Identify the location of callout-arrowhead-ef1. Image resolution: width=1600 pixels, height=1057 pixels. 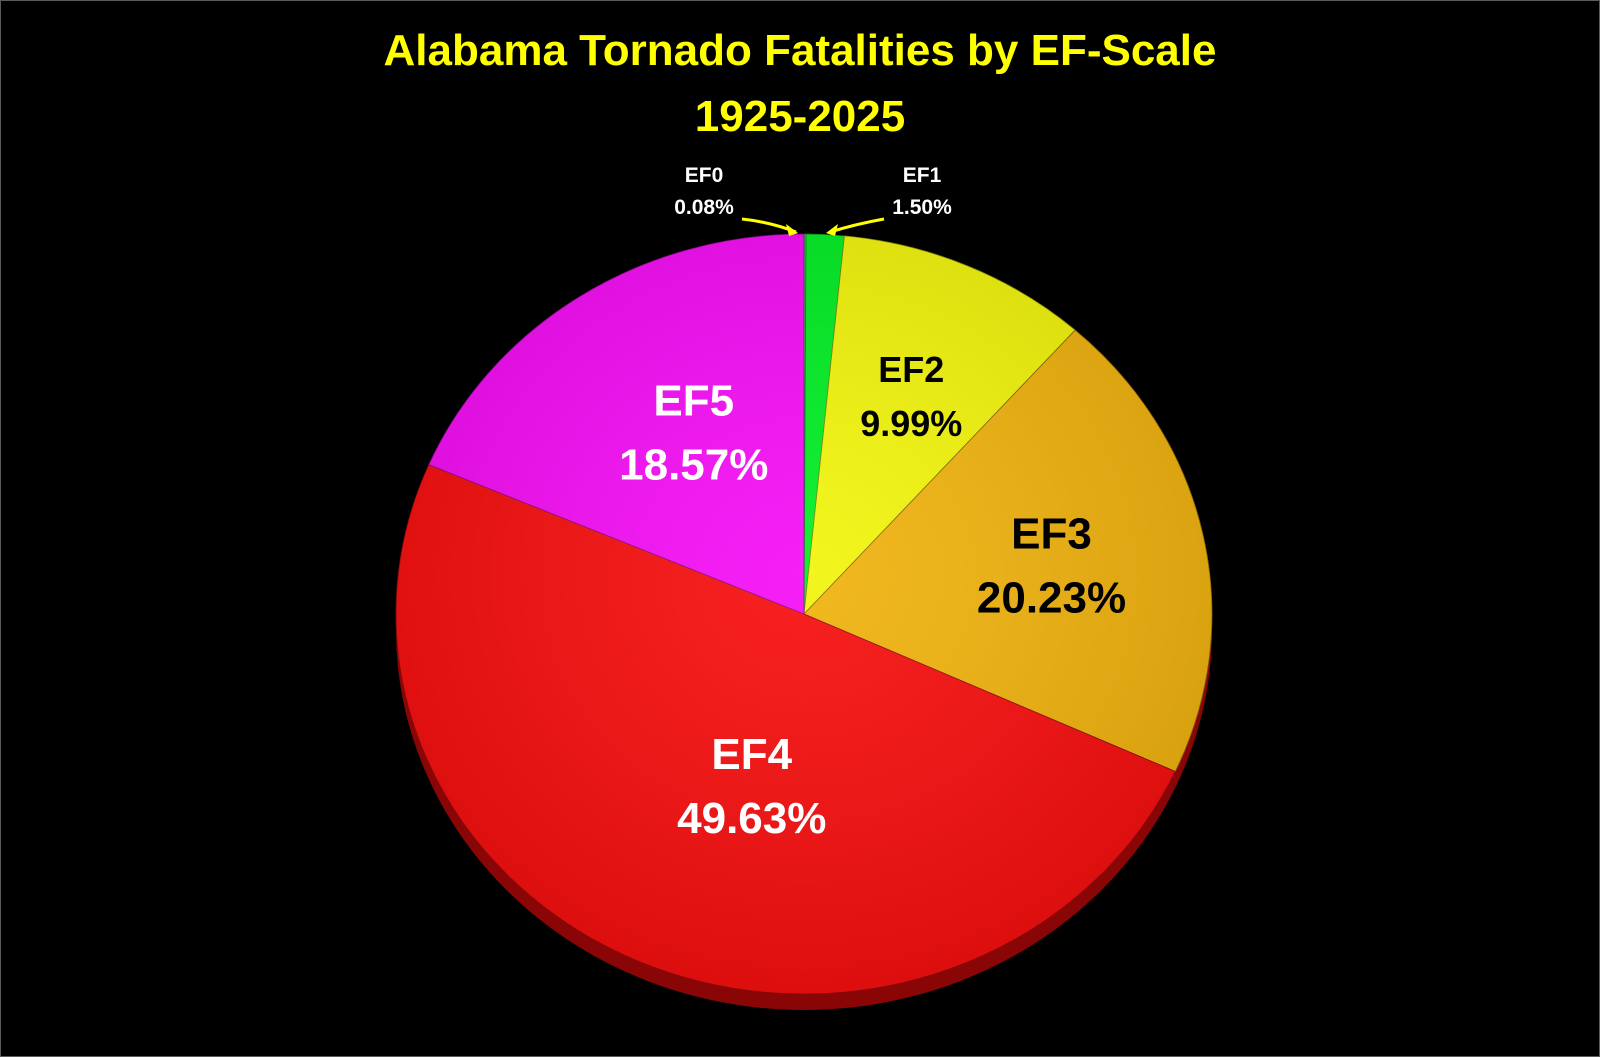
(832, 230).